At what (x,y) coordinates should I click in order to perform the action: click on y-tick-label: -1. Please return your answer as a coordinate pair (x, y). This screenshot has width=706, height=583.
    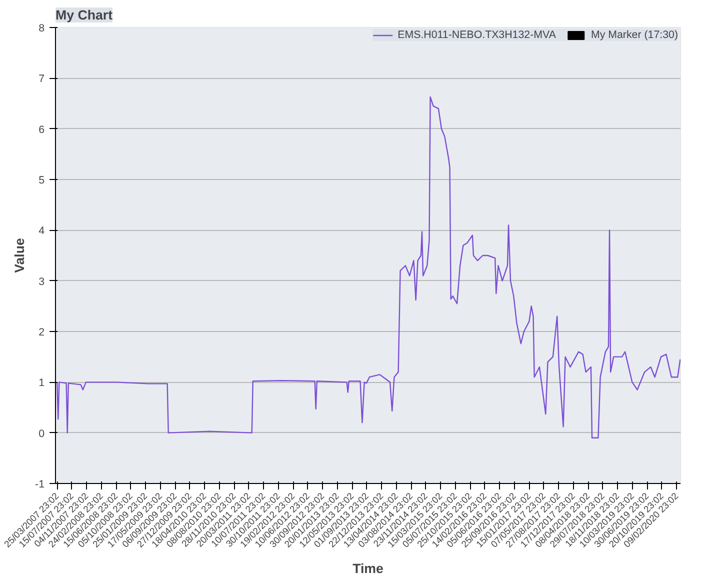
    Looking at the image, I should click on (40, 484).